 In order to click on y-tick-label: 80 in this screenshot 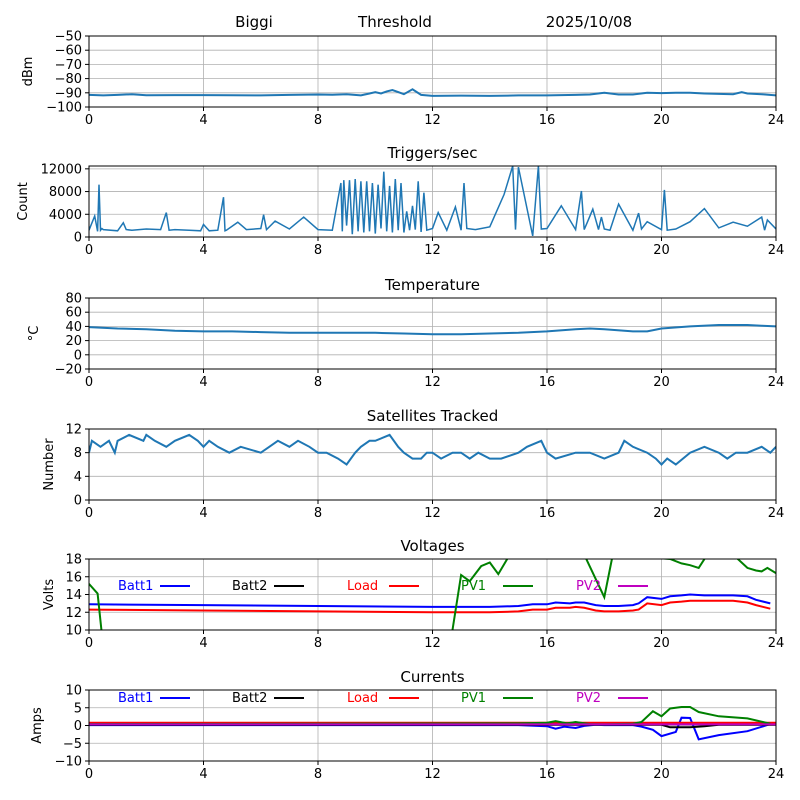, I will do `click(73, 299)`.